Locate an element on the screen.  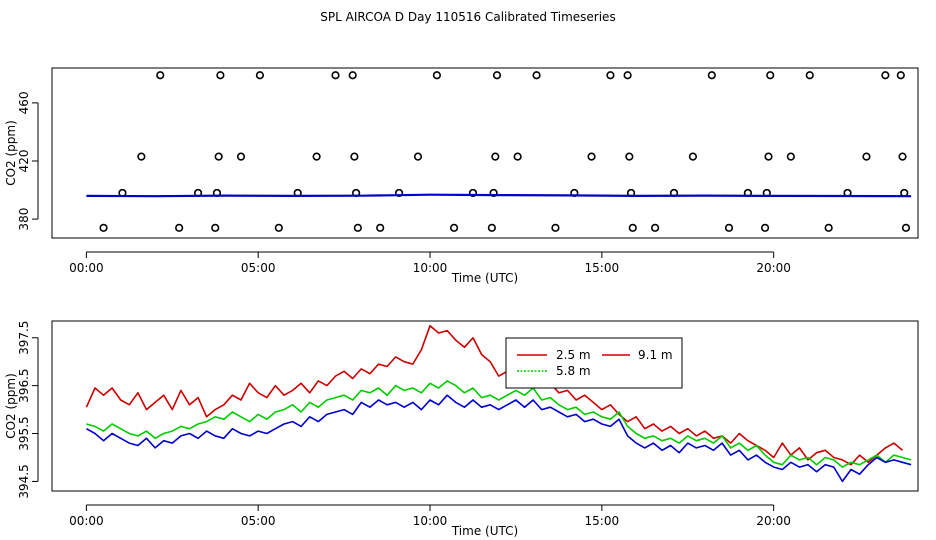
top-y-axis: 380 420 460 is located at coordinates (28, 161).